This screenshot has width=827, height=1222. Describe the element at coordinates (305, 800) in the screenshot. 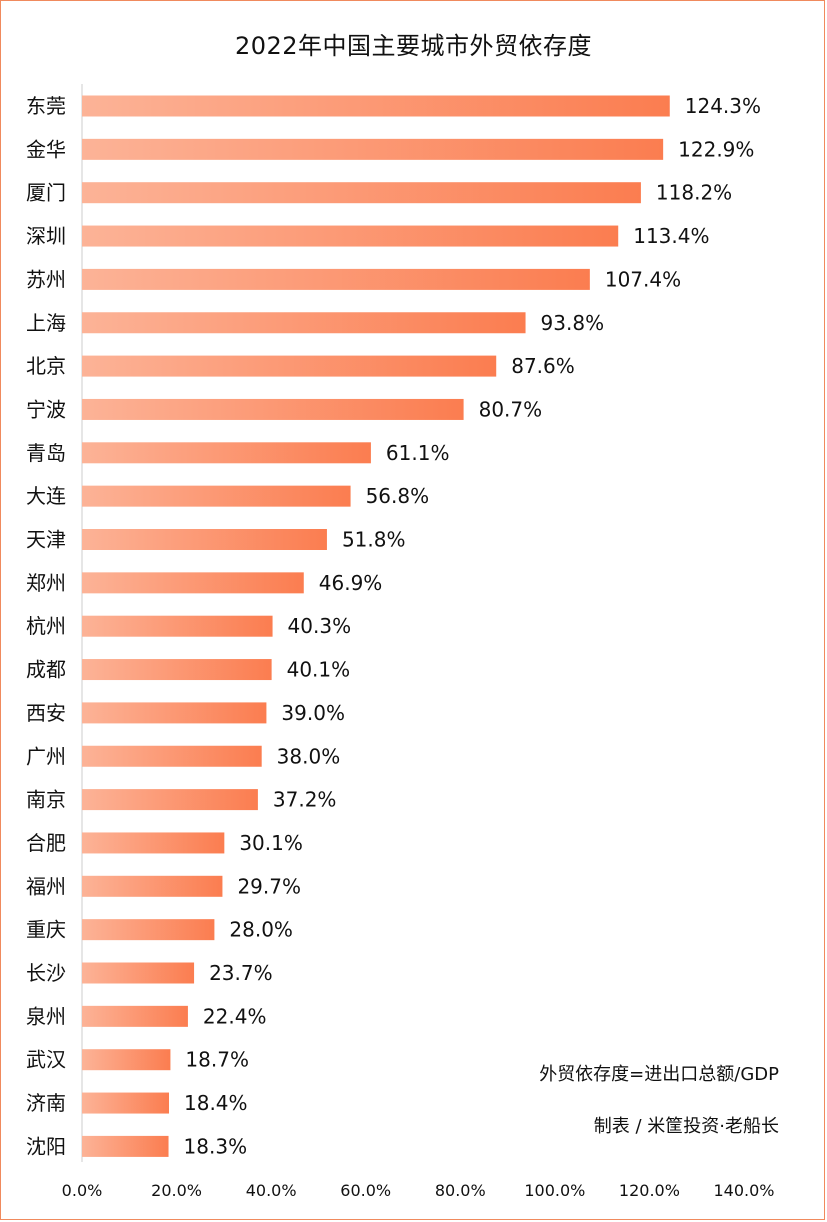

I see `data-label: 37.2%` at that location.